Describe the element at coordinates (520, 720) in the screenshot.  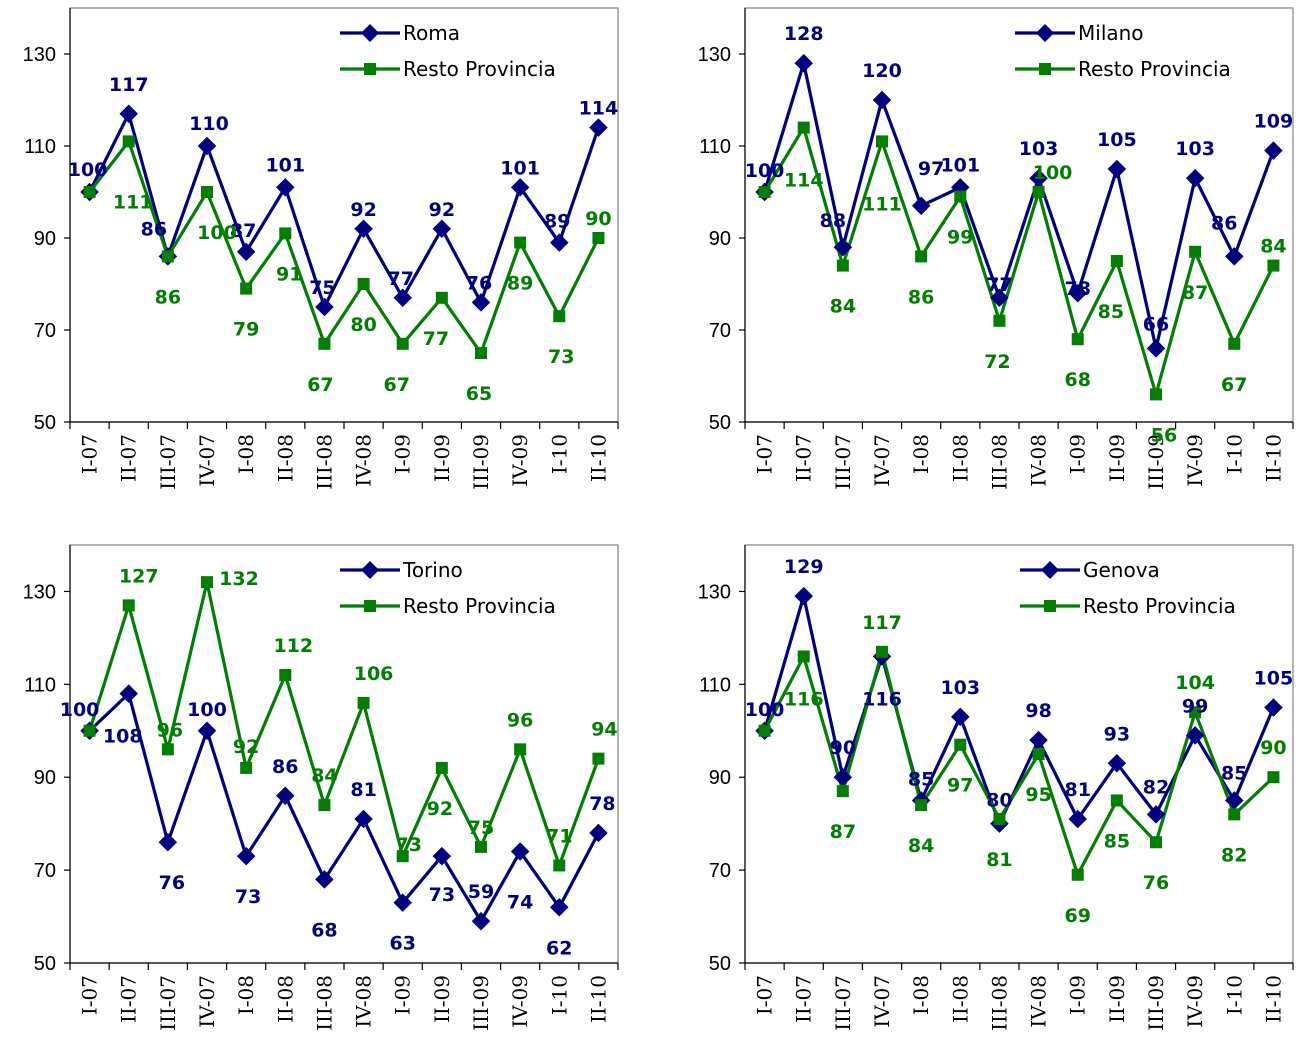
I see `data-label: 96` at that location.